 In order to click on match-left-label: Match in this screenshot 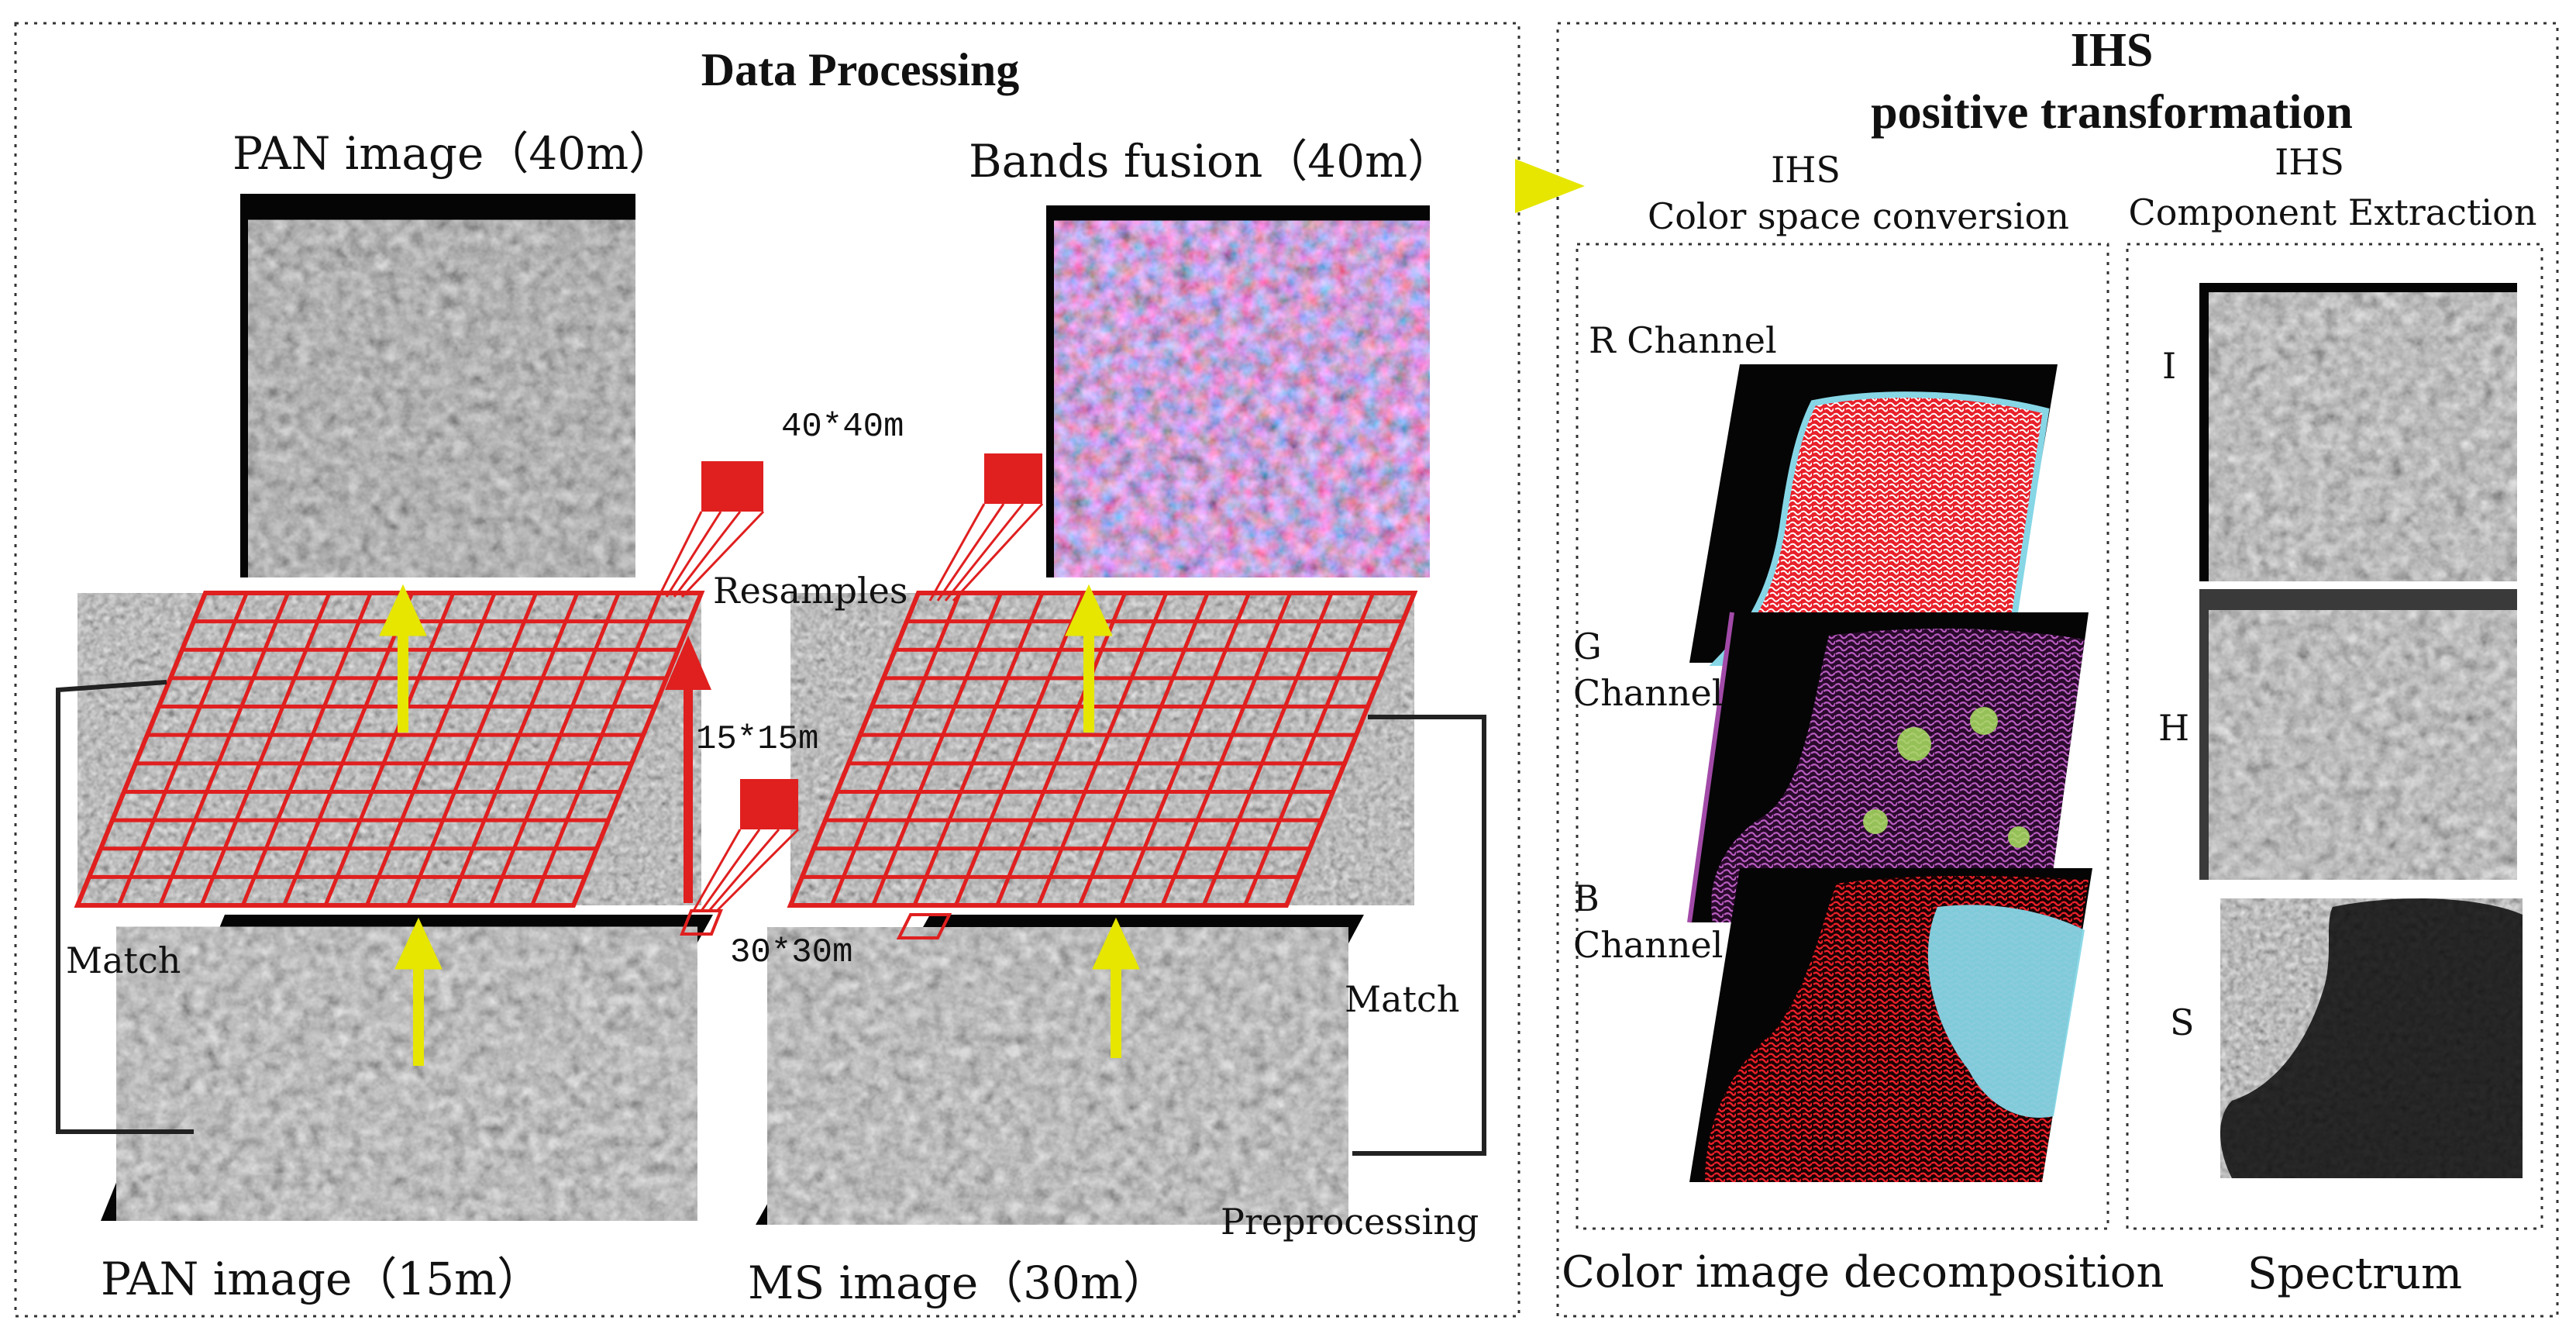, I will do `click(123, 960)`.